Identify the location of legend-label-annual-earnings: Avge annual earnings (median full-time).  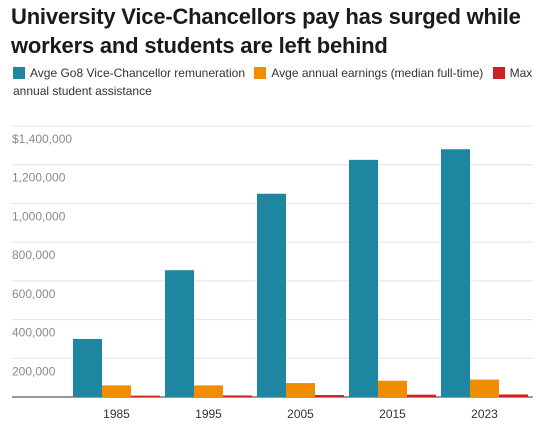
(377, 73).